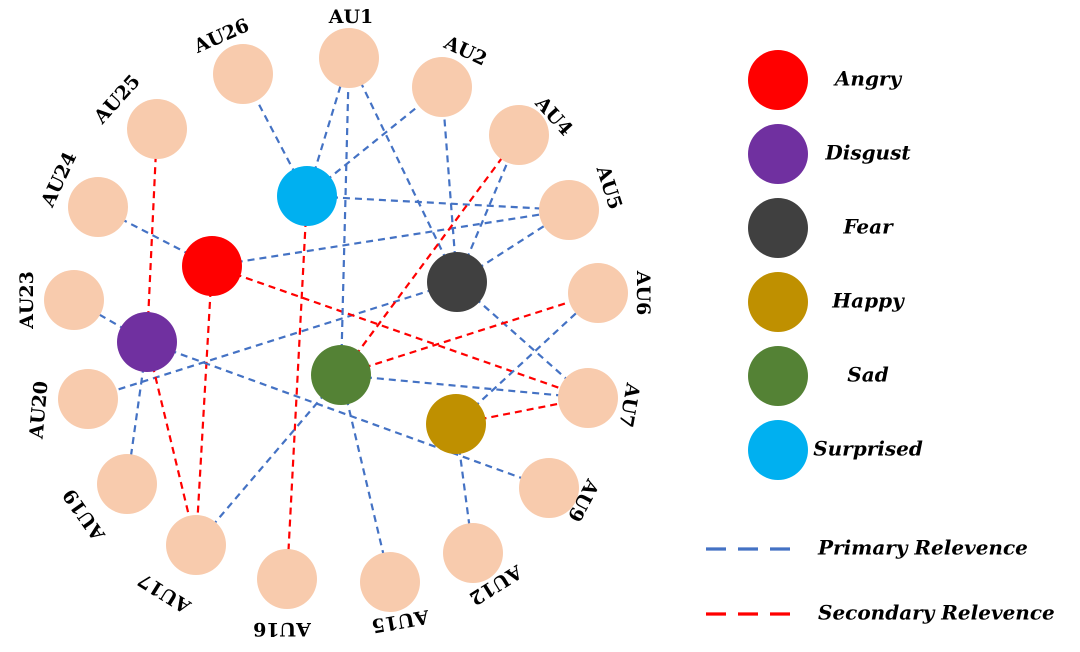  What do you see at coordinates (74, 300) in the screenshot?
I see `au-node-au23` at bounding box center [74, 300].